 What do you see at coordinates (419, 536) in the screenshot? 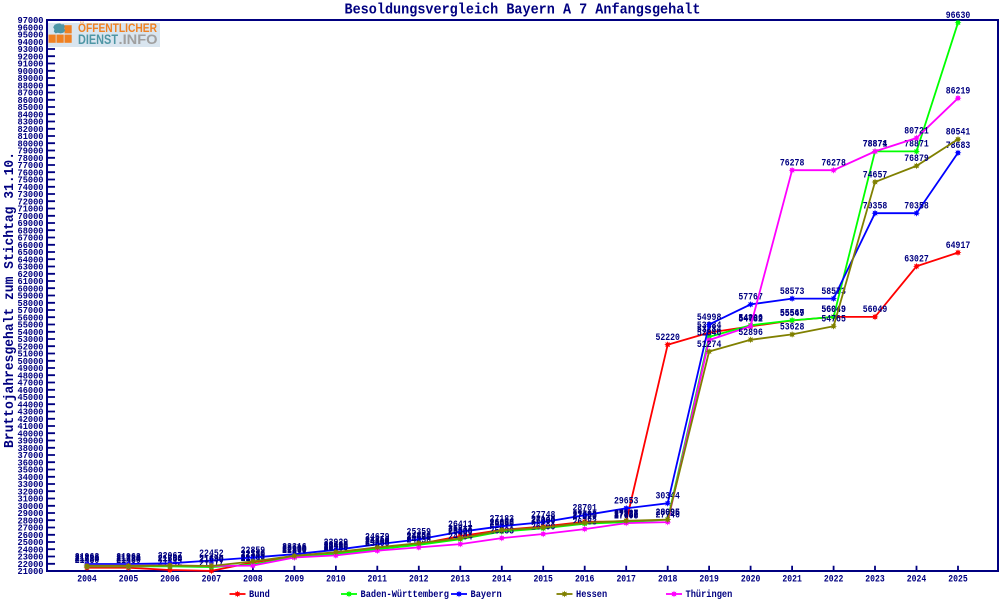
I see `svg-text: 24850` at bounding box center [419, 536].